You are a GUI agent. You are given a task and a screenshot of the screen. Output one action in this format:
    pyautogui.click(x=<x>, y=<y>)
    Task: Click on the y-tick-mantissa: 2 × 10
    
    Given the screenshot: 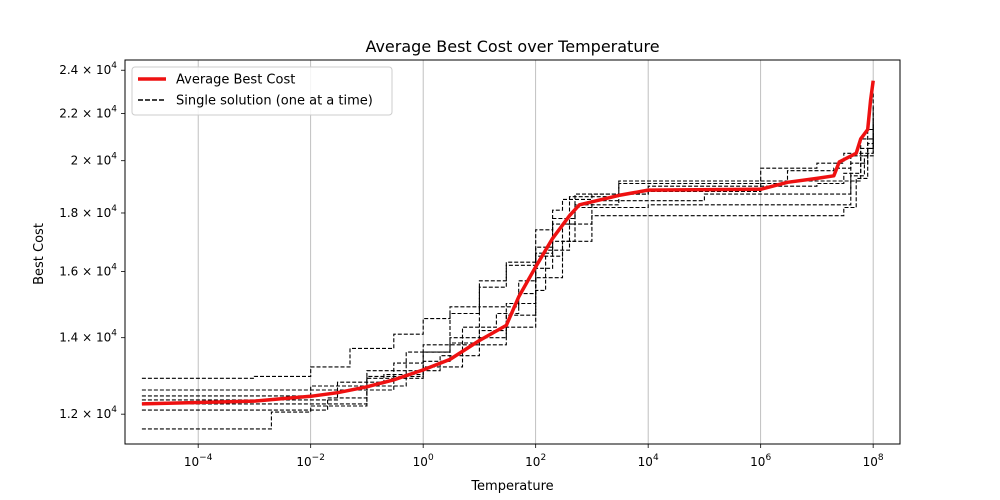 What is the action you would take?
    pyautogui.click(x=91, y=161)
    